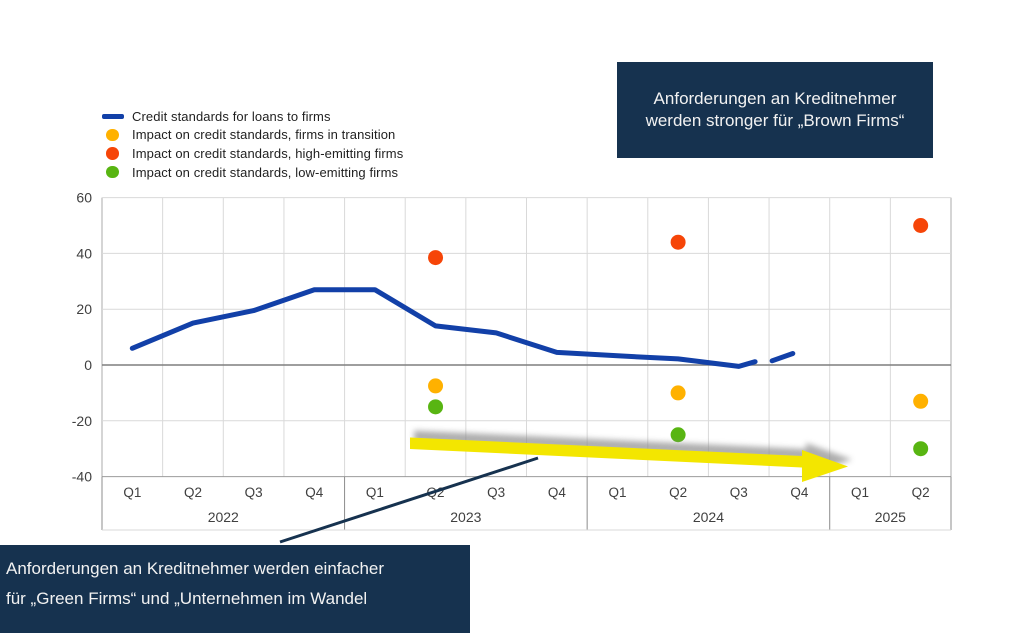 This screenshot has width=1030, height=633. I want to click on yellow-arrow, so click(629, 459).